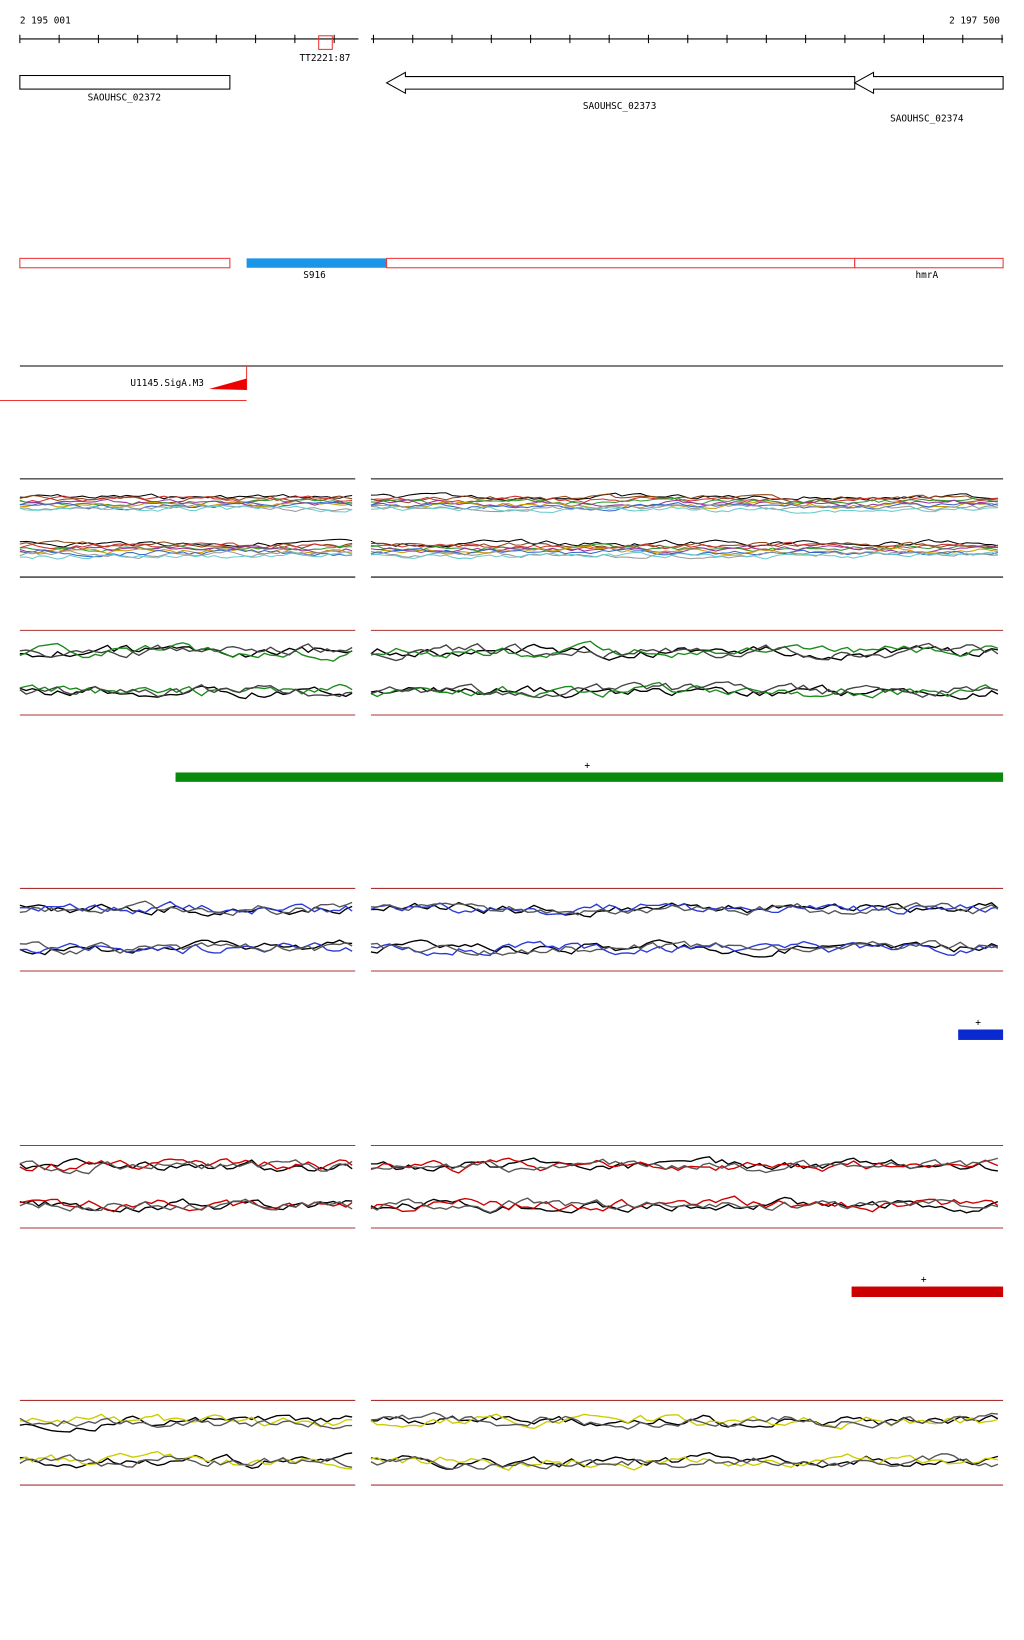  Describe the element at coordinates (927, 275) in the screenshot. I see `transcript-label: hmrA` at that location.